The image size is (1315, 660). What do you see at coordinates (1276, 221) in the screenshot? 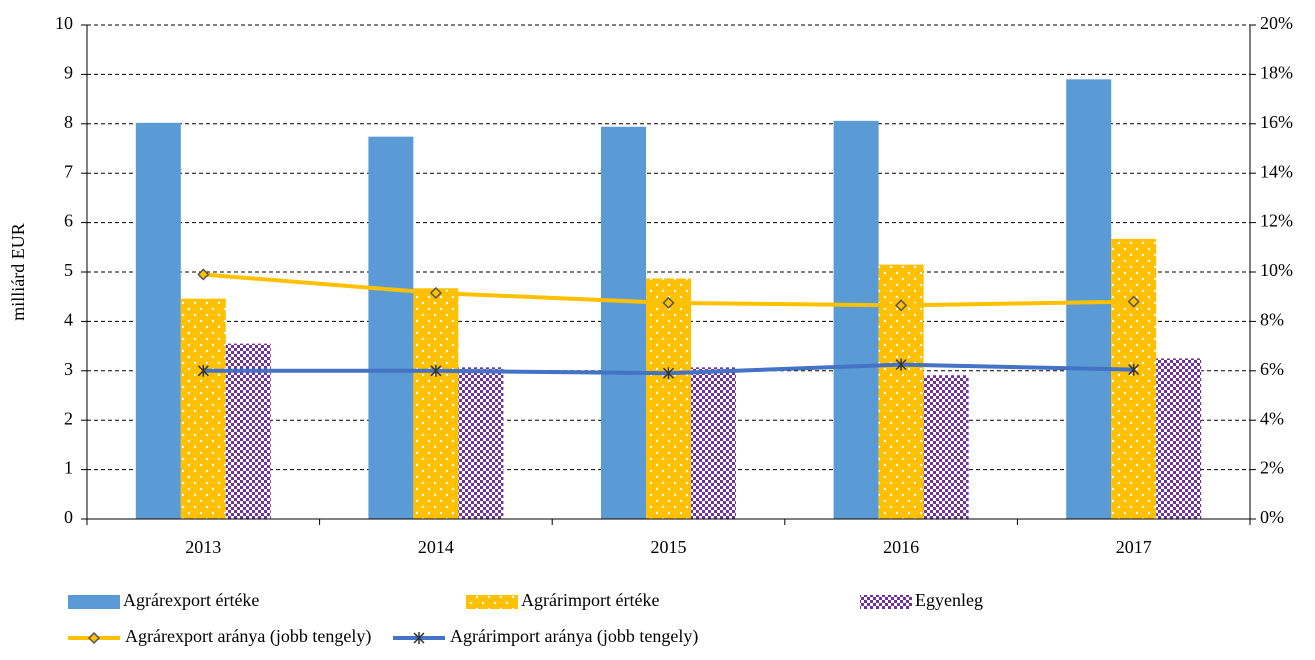
I see `y2-tick-label: 12%` at bounding box center [1276, 221].